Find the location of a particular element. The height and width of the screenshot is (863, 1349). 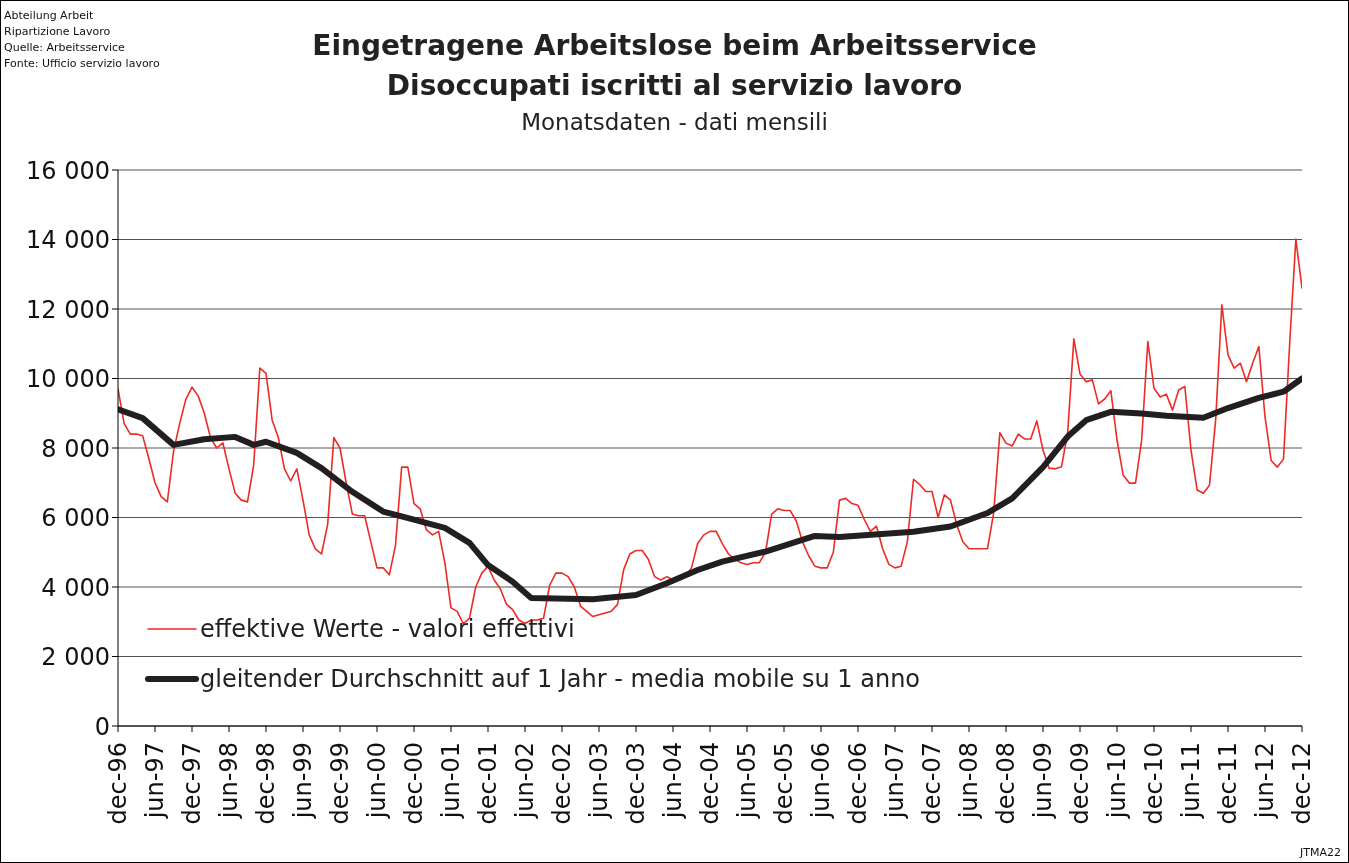

x-tick-label: jun-07 is located at coordinates (895, 781).